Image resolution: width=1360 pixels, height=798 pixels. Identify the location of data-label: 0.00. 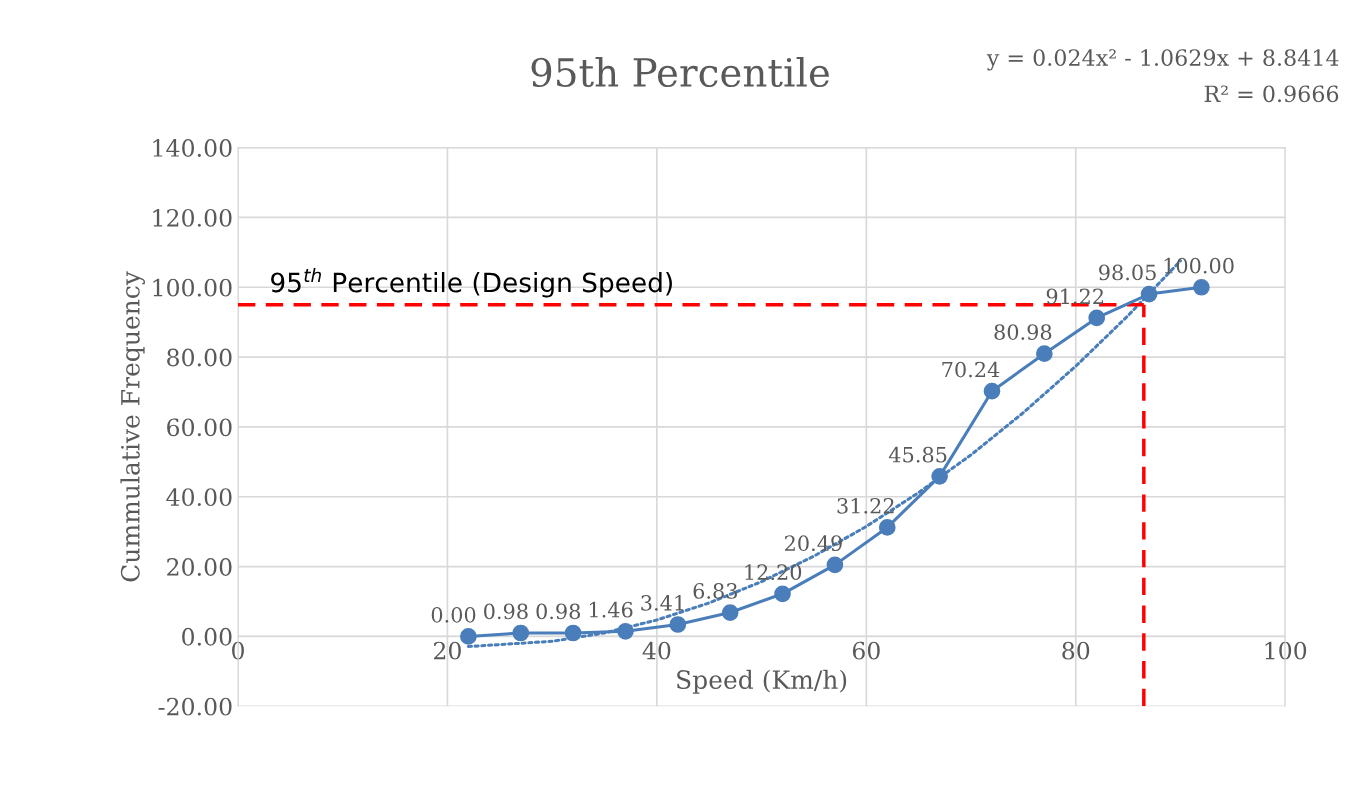
(453, 614).